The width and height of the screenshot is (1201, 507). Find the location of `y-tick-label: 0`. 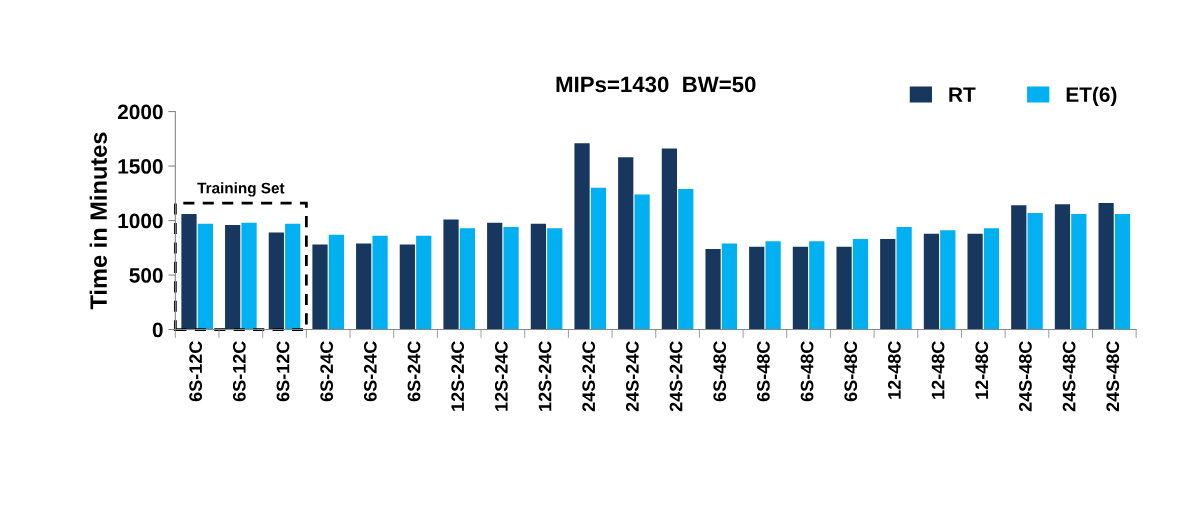

y-tick-label: 0 is located at coordinates (157, 330).